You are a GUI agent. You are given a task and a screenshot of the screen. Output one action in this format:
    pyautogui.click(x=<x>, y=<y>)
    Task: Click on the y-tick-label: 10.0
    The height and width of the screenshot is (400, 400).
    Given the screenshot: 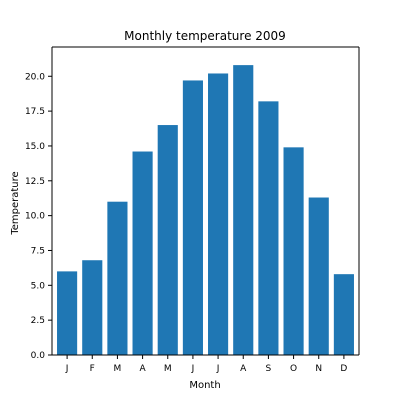 What is the action you would take?
    pyautogui.click(x=35, y=217)
    